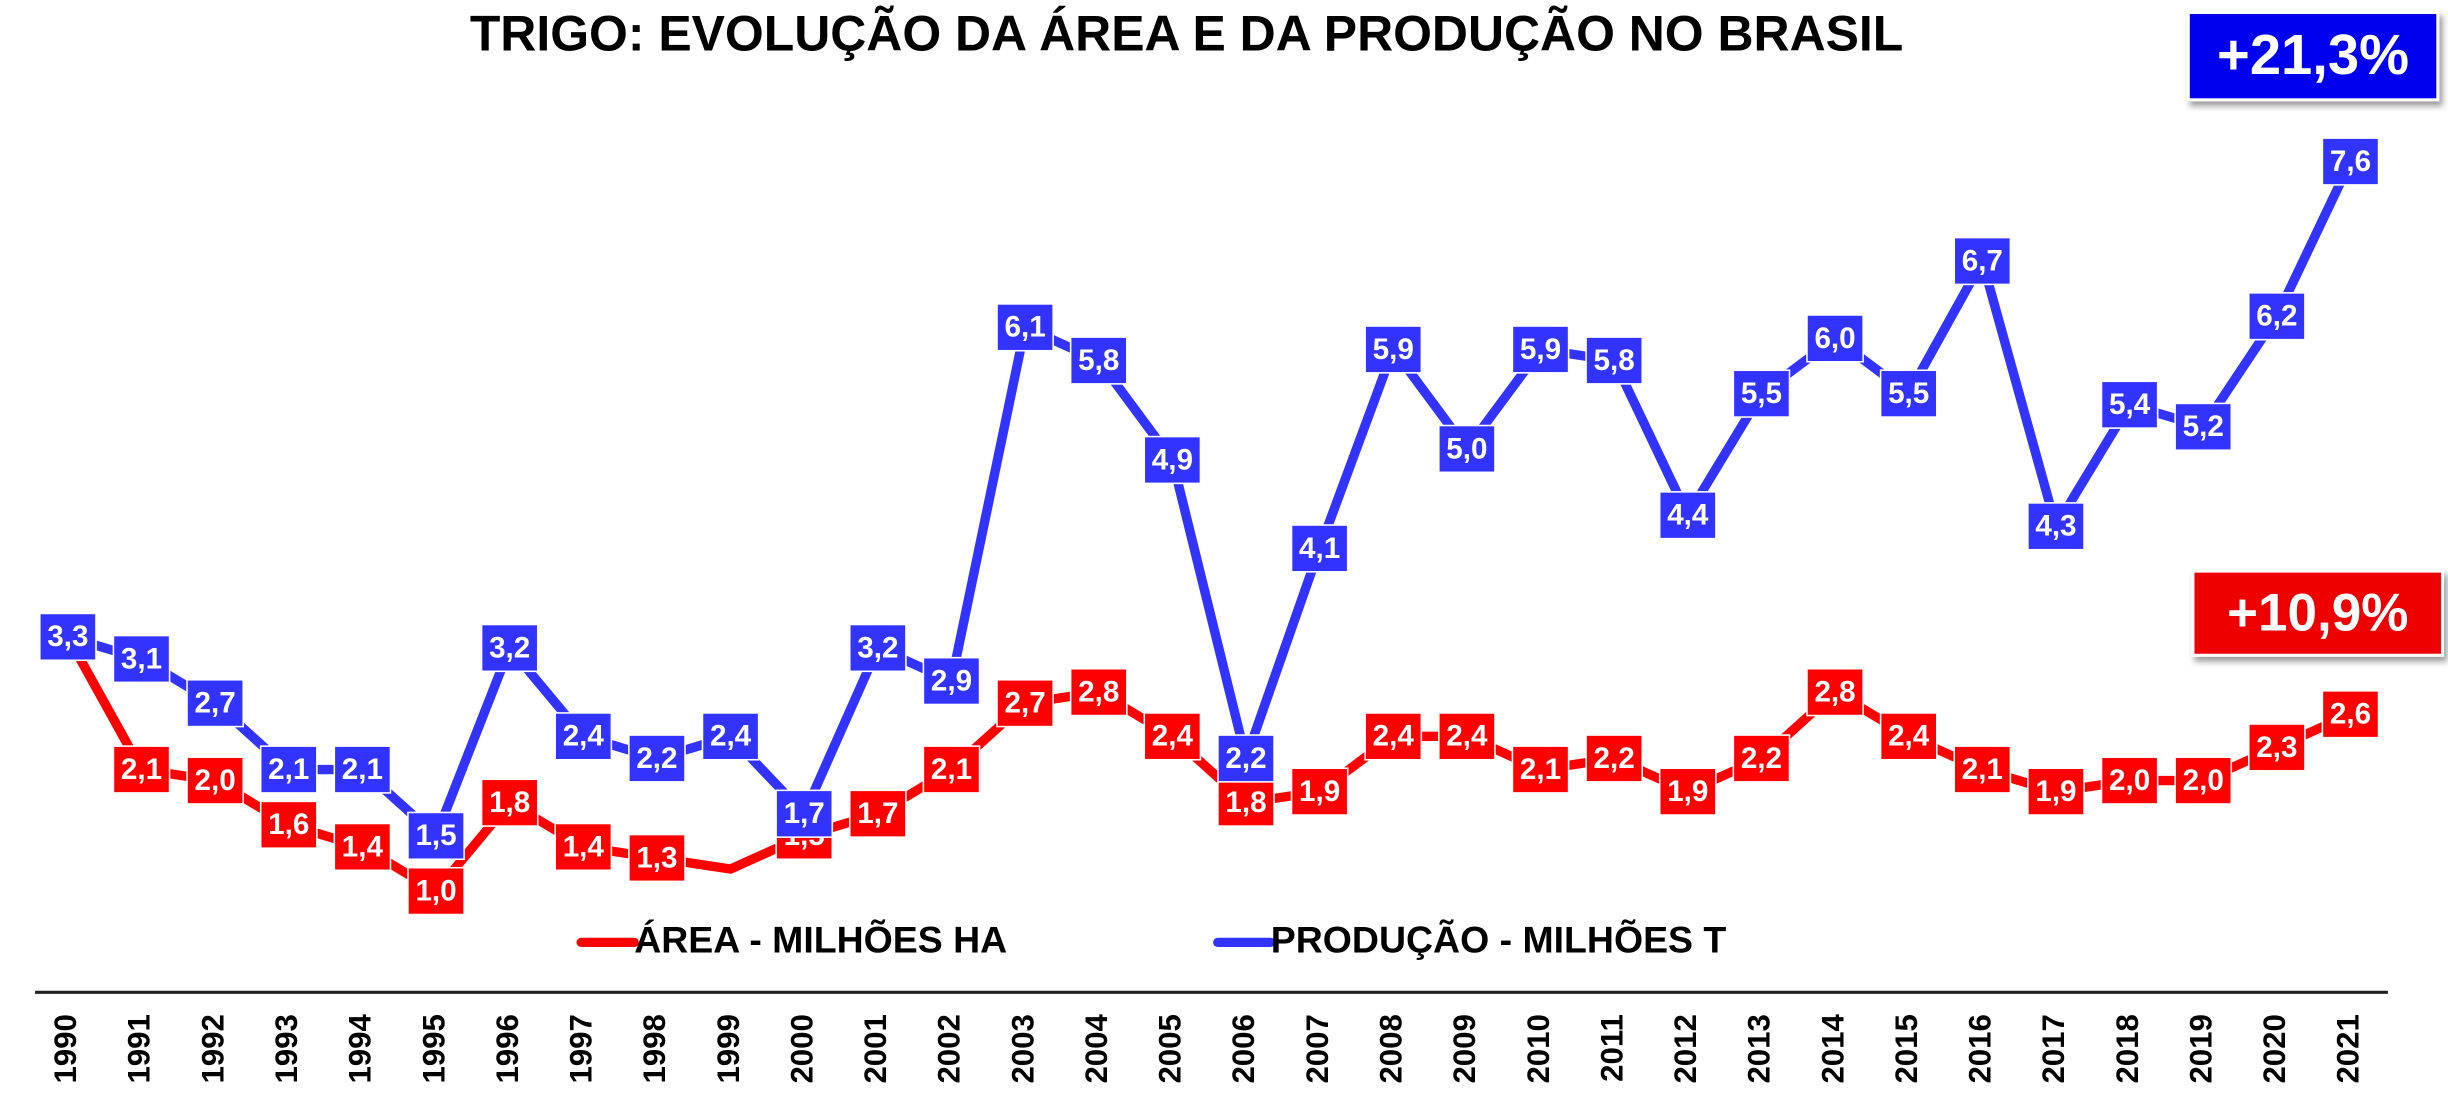 The width and height of the screenshot is (2448, 1114). I want to click on data-label: 3,3, so click(68, 637).